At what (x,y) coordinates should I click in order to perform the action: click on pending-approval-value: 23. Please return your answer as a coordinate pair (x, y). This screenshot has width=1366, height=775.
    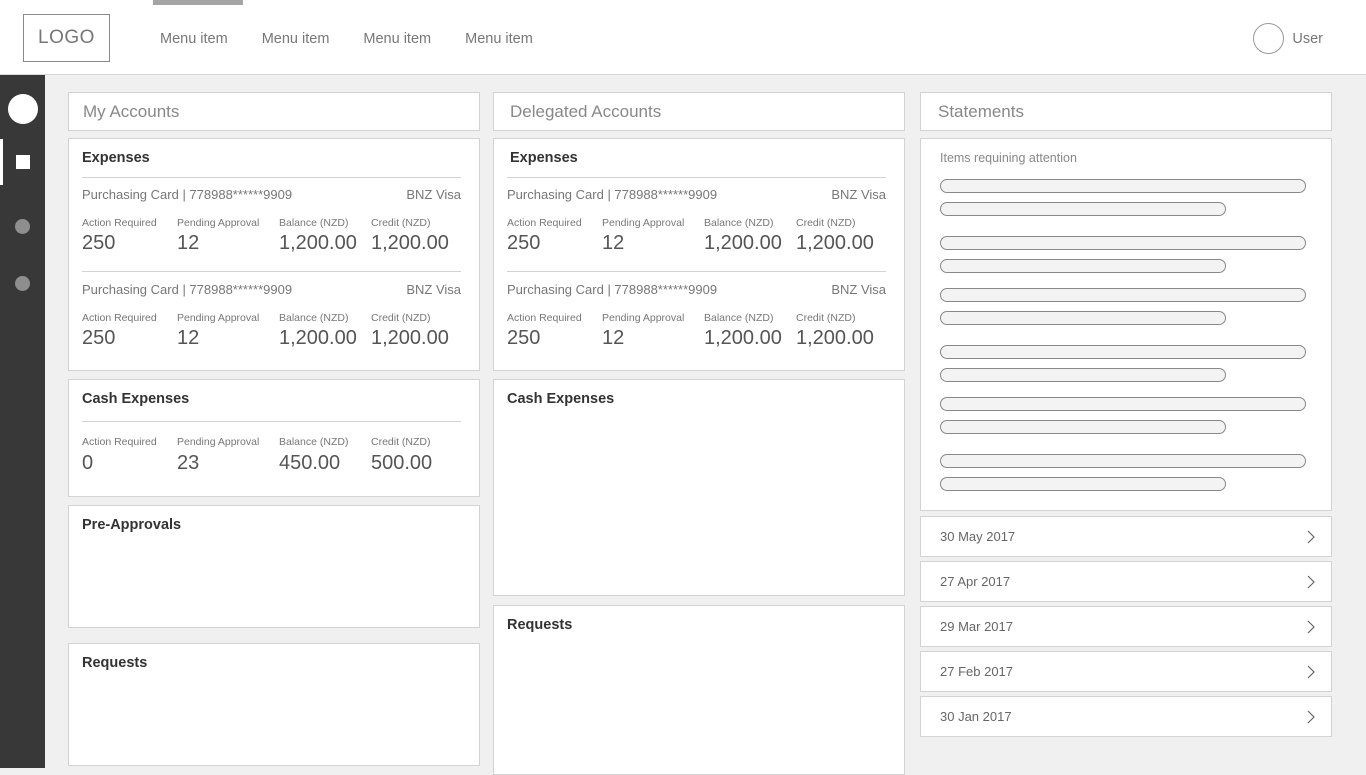
    Looking at the image, I should click on (188, 463).